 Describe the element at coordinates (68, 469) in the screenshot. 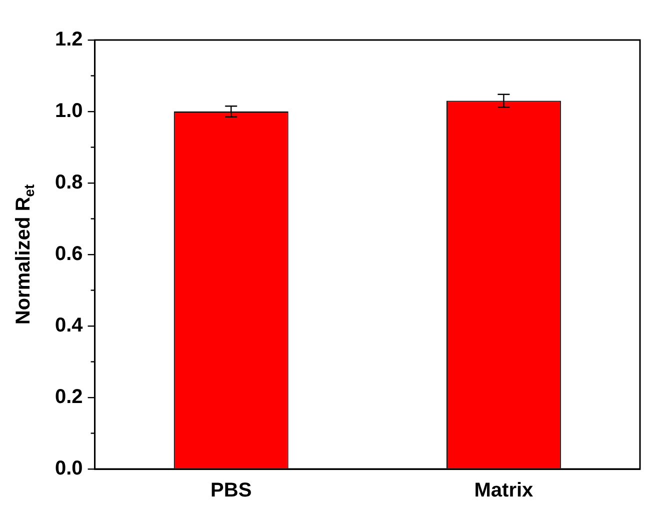

I see `y-tick-label: 0.0` at that location.